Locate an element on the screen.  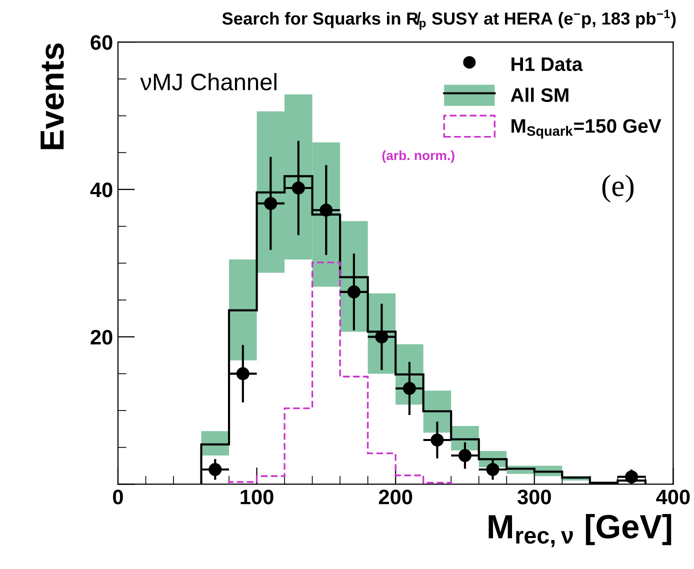
y-tick-label: 60 is located at coordinates (101, 42).